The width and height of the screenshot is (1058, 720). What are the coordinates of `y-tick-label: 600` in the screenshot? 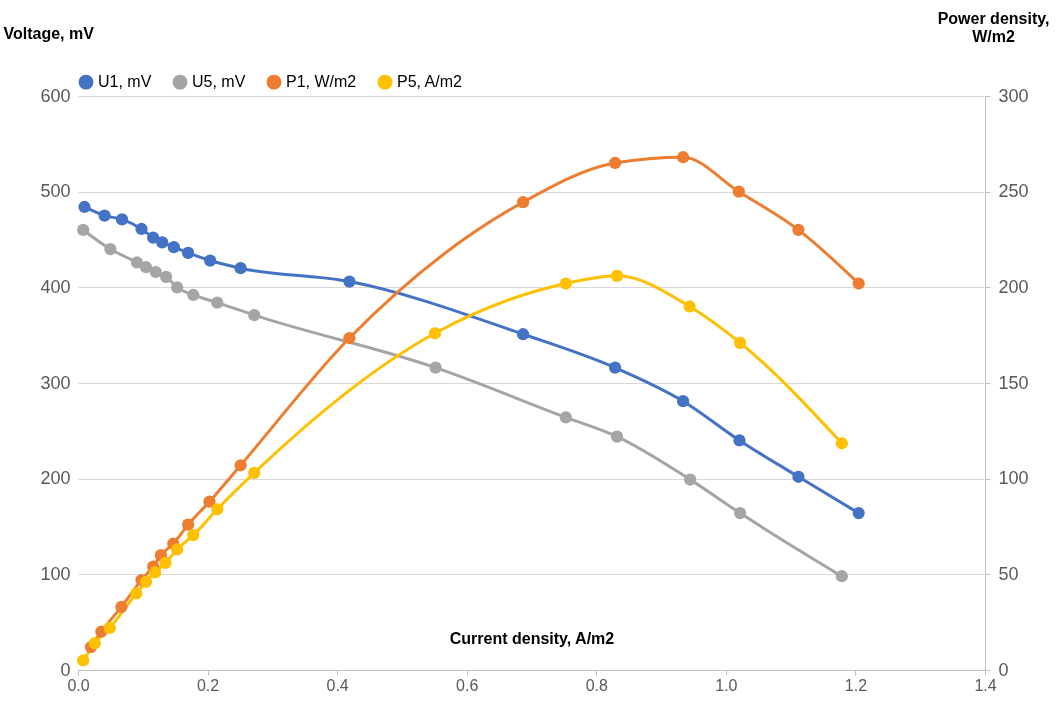 It's located at (55, 95).